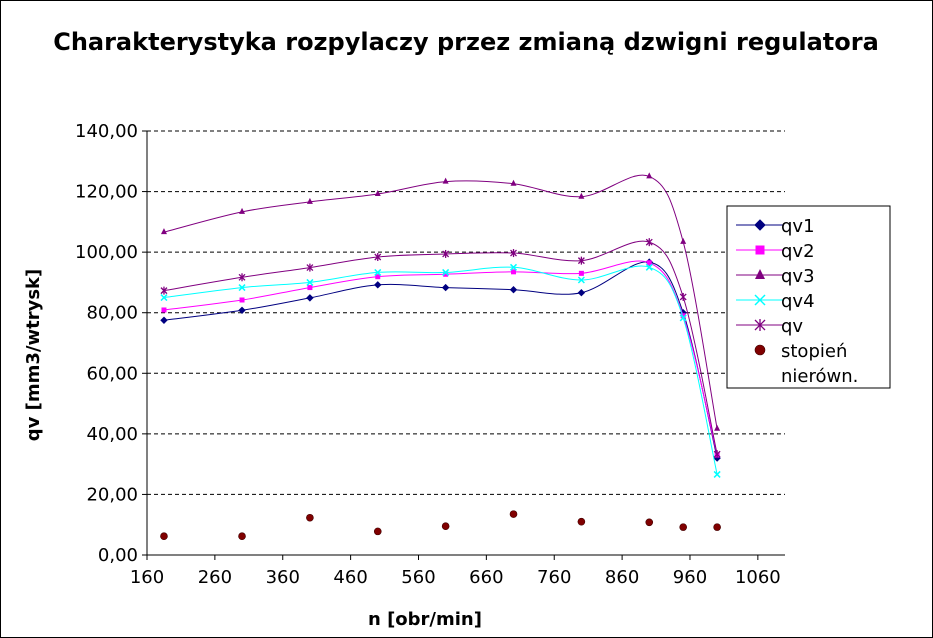 The width and height of the screenshot is (933, 638). Describe the element at coordinates (798, 301) in the screenshot. I see `legend-label: qv4` at that location.